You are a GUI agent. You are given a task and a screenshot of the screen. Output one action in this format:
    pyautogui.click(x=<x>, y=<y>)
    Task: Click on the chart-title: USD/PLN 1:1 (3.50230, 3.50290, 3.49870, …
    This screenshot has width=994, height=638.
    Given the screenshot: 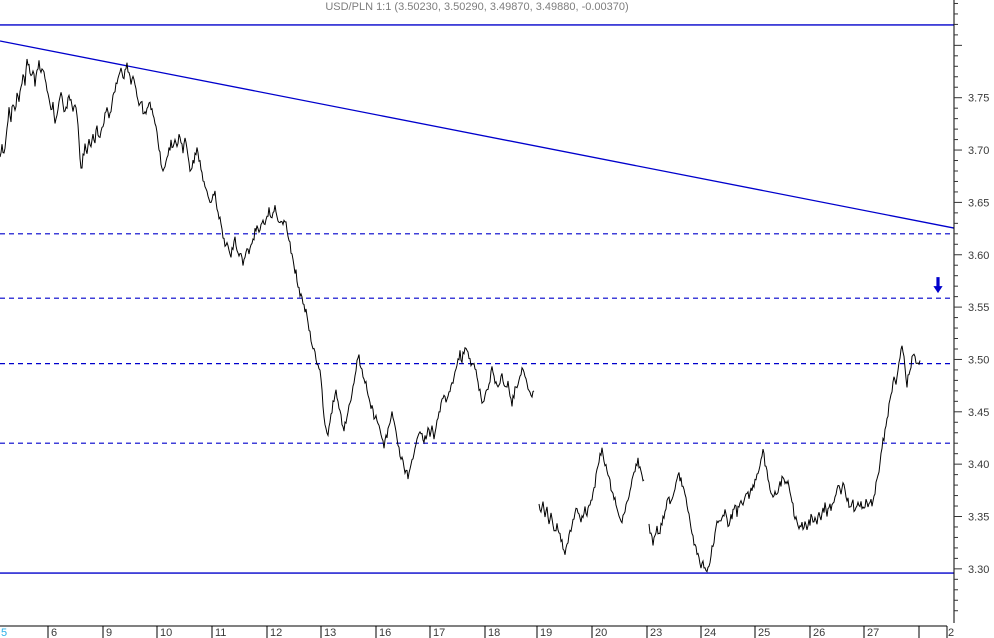 What is the action you would take?
    pyautogui.click(x=477, y=7)
    